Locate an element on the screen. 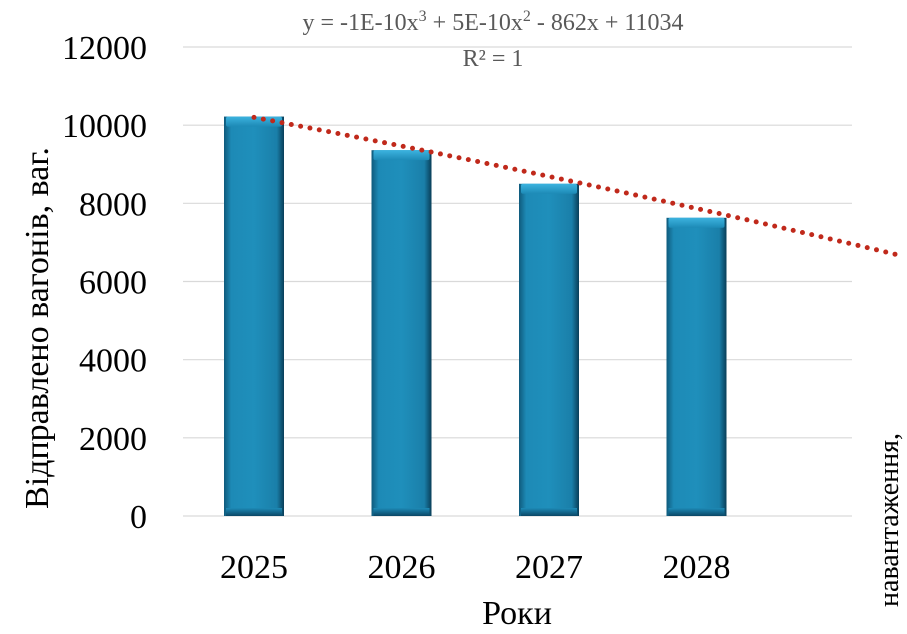 The image size is (907, 634). y-axis-ticks: 0 2000 4000 6000 8000 10000 12000 is located at coordinates (104, 283).